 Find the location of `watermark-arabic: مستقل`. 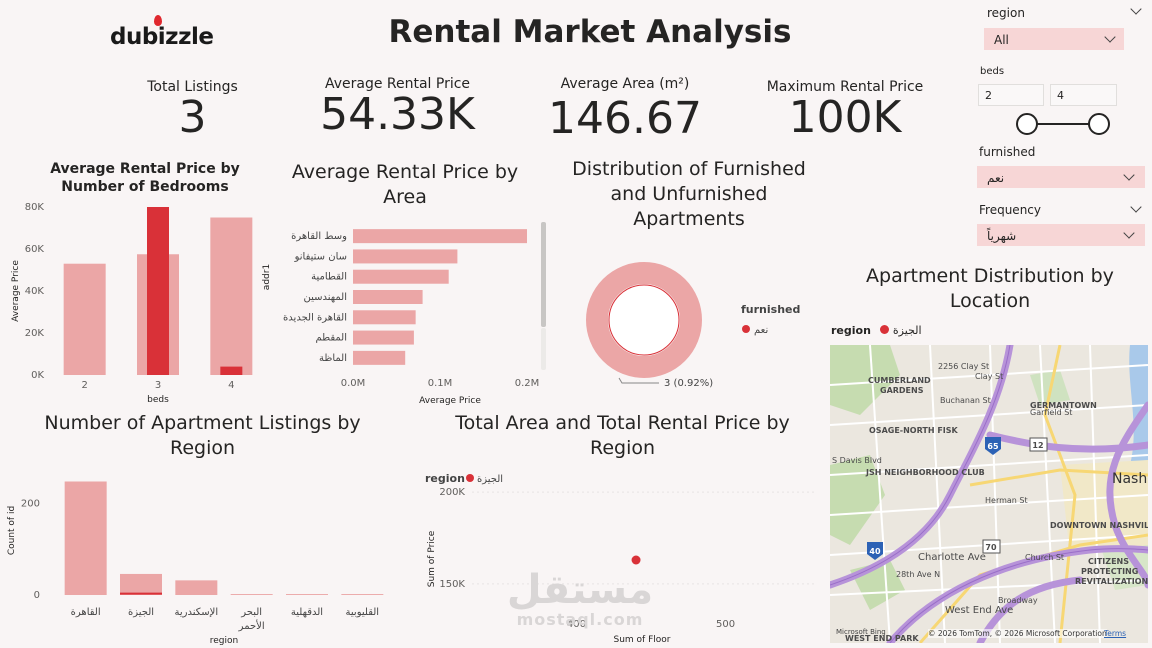

watermark-arabic: مستقل is located at coordinates (580, 590).